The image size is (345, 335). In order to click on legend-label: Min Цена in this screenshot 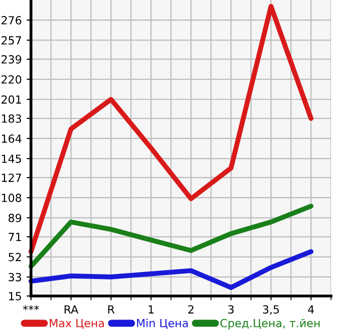, I will do `click(162, 323)`.